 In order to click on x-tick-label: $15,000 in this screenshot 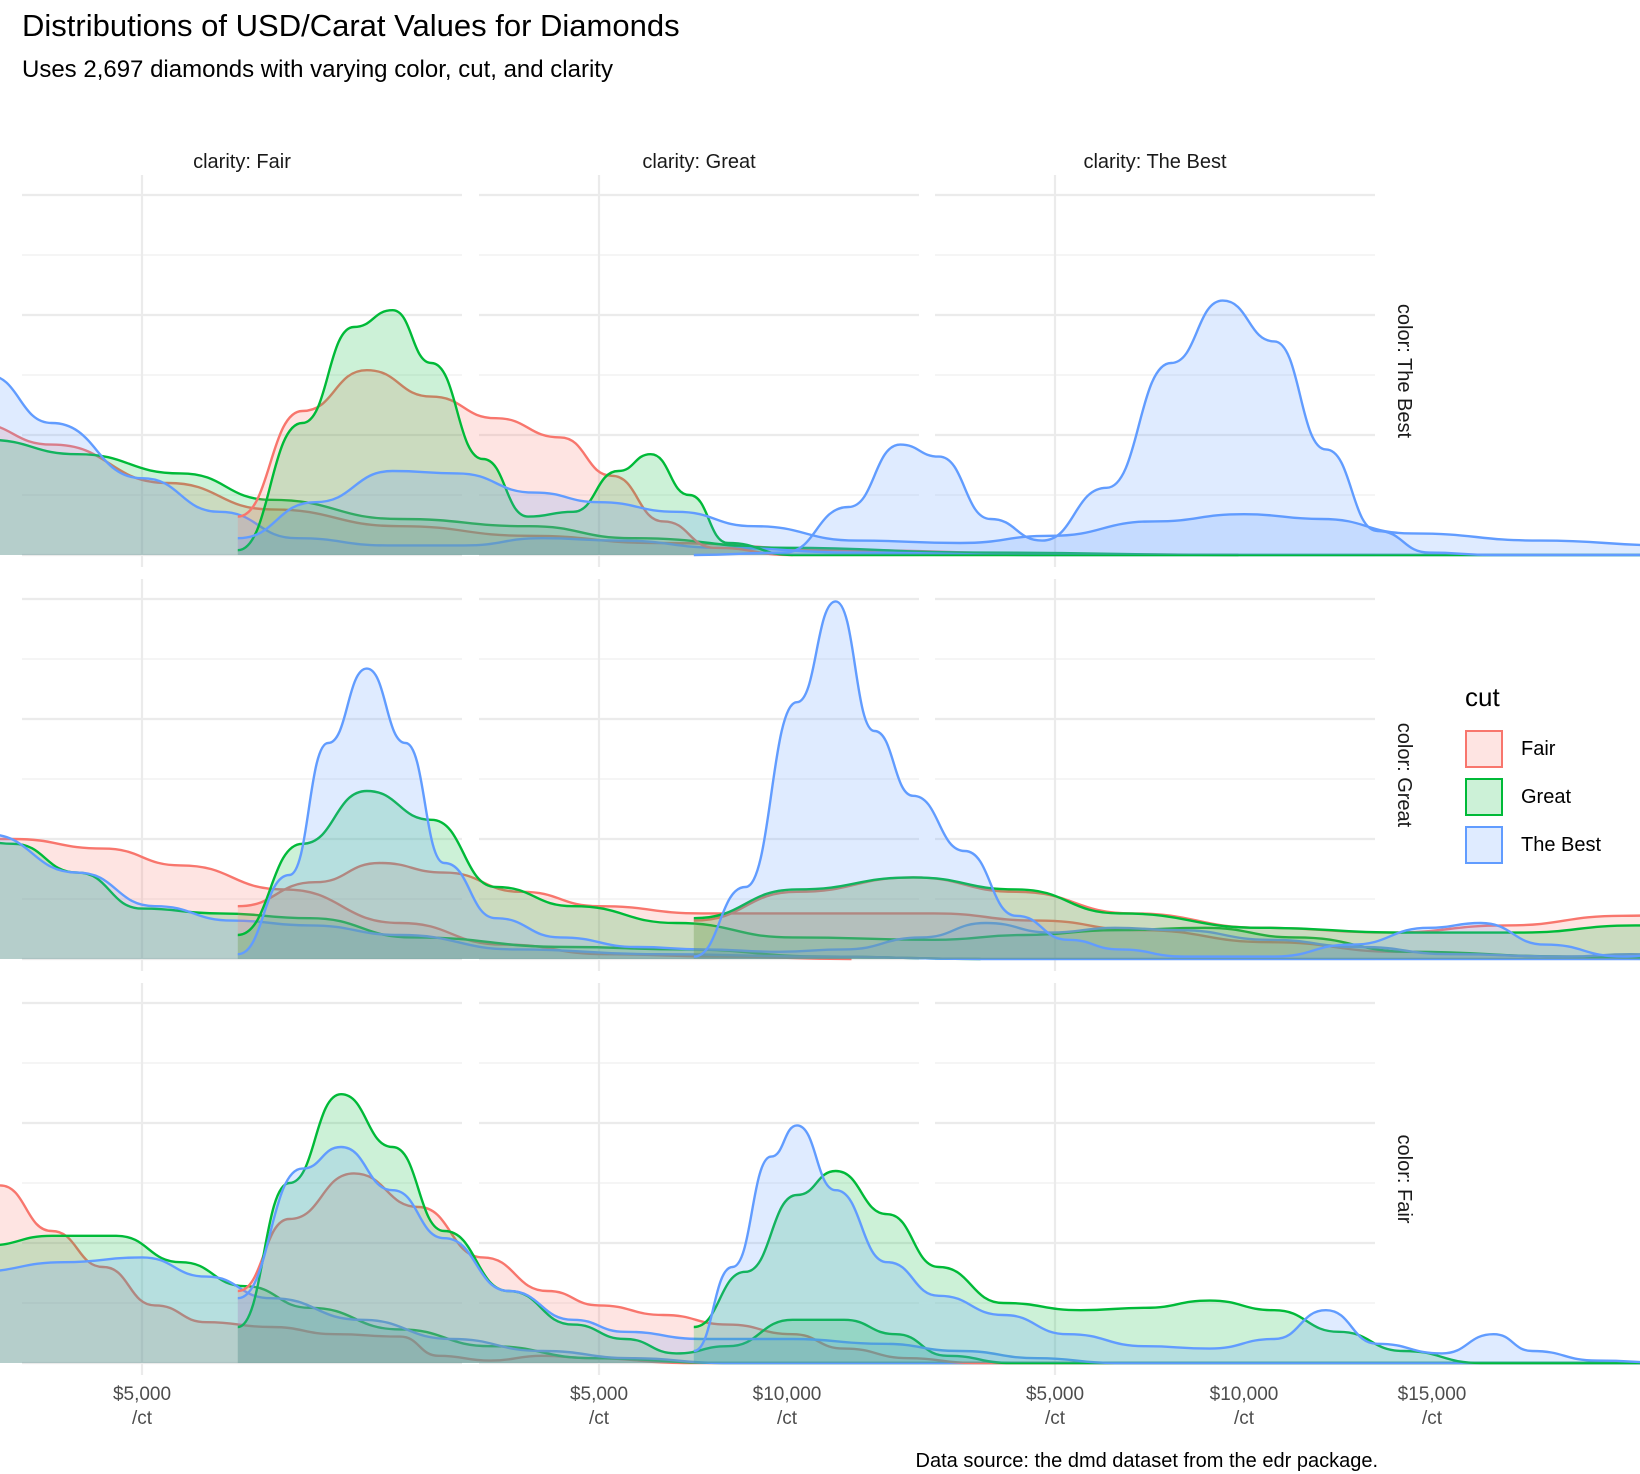, I will do `click(1432, 1394)`.